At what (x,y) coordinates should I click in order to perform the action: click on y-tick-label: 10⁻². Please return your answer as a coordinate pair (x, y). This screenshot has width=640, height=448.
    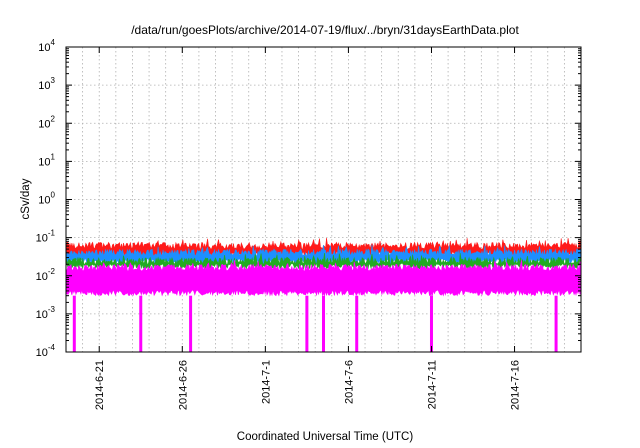
    Looking at the image, I should click on (46, 275).